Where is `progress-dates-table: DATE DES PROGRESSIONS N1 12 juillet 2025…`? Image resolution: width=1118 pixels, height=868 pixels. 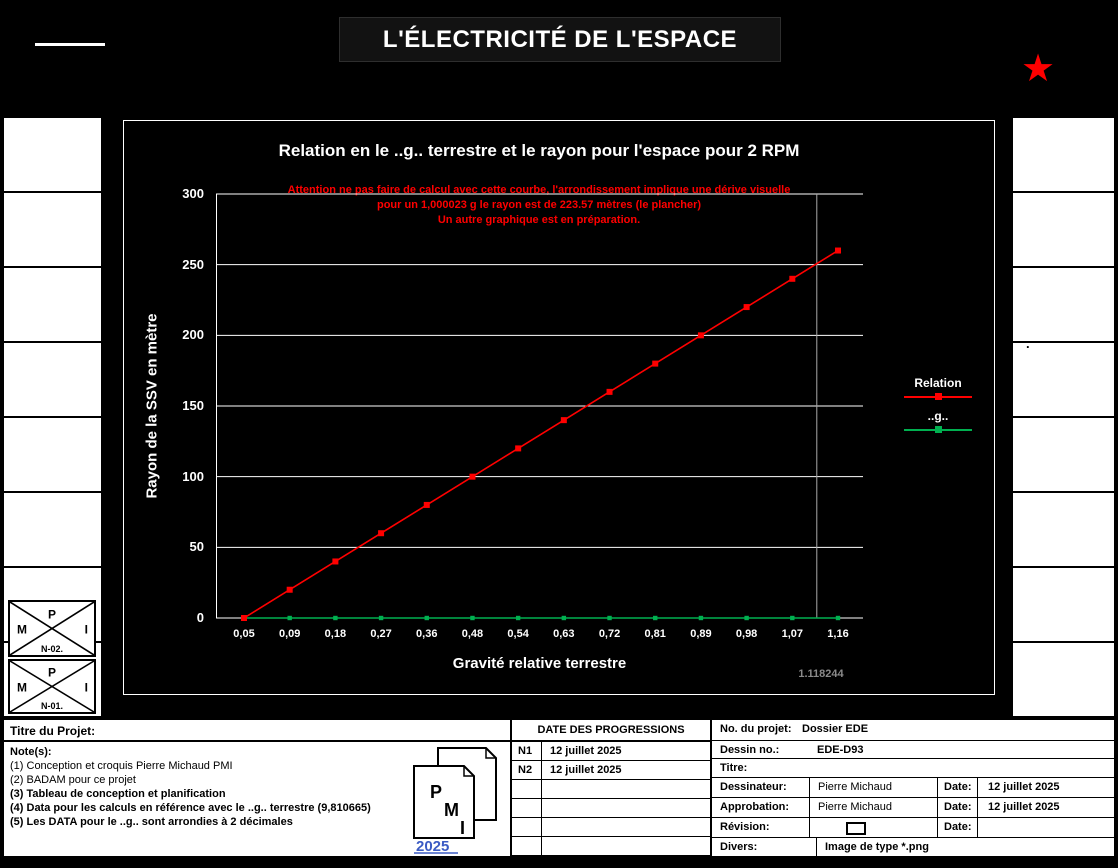
progress-dates-table: DATE DES PROGRESSIONS N1 12 juillet 2025… is located at coordinates (610, 788).